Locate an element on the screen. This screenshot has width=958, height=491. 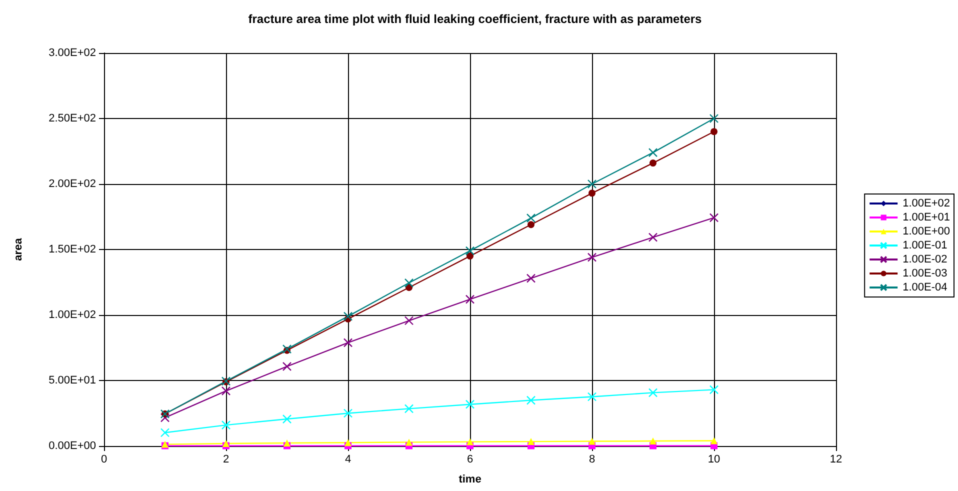
y-tick-label: 2.50E+02 is located at coordinates (72, 118).